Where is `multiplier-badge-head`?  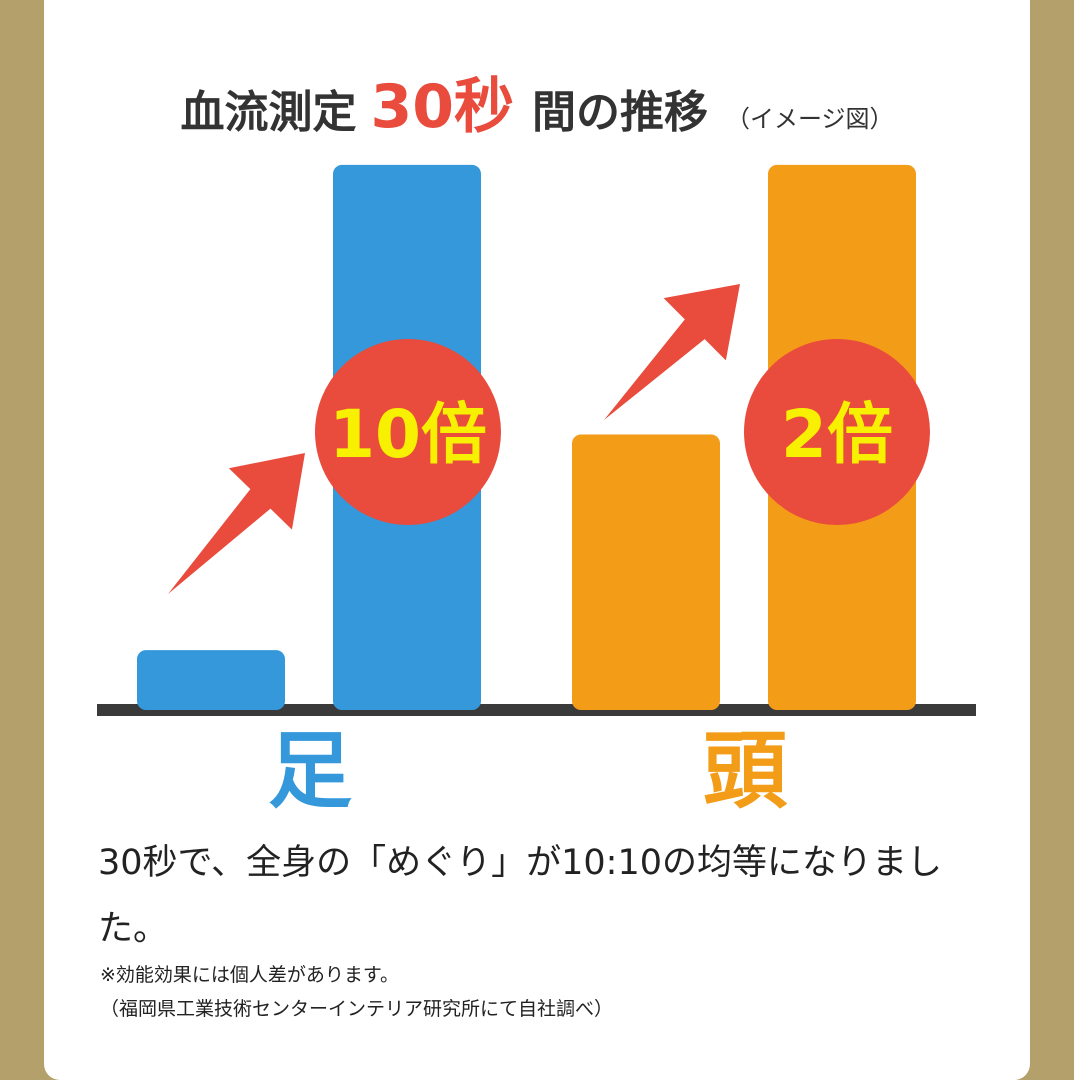
multiplier-badge-head is located at coordinates (837, 432).